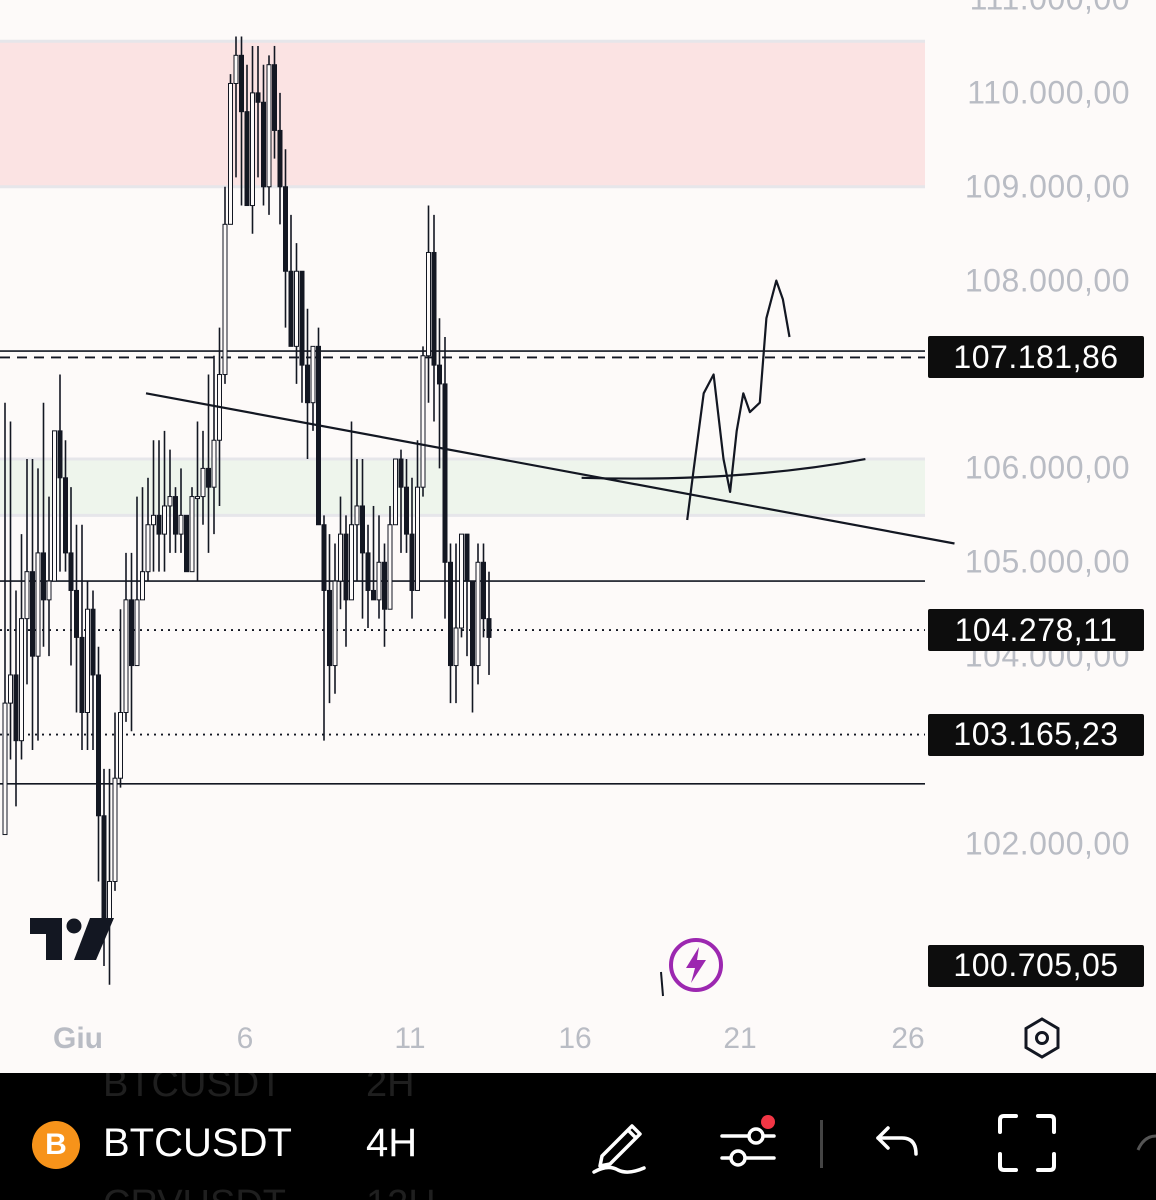 The image size is (1156, 1200). What do you see at coordinates (898, 1142) in the screenshot?
I see `undo-icon` at bounding box center [898, 1142].